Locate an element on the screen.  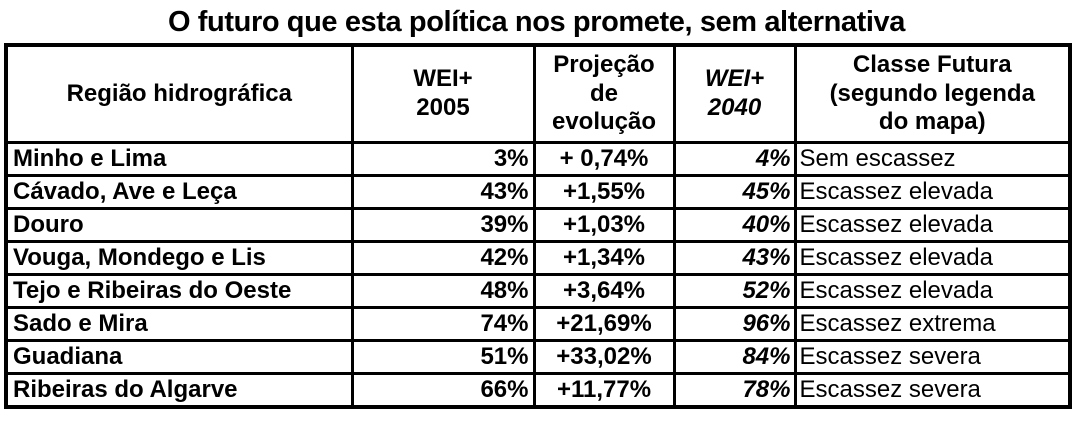
cell-projecao: +21,69% is located at coordinates (604, 324).